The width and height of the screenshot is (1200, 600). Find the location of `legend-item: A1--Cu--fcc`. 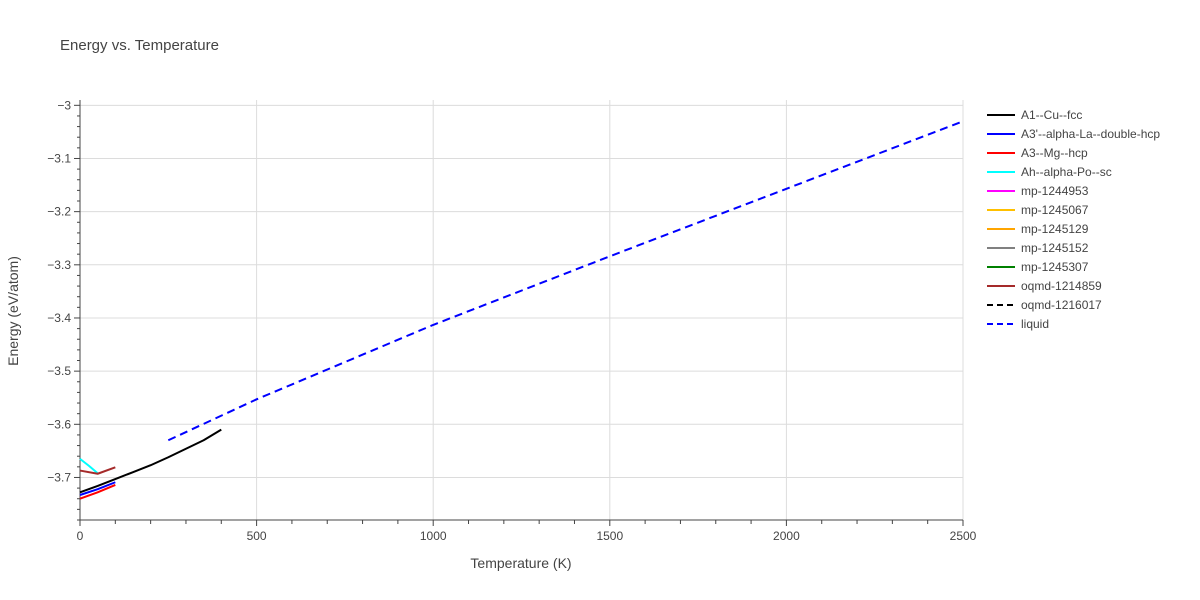

legend-item: A1--Cu--fcc is located at coordinates (1034, 115).